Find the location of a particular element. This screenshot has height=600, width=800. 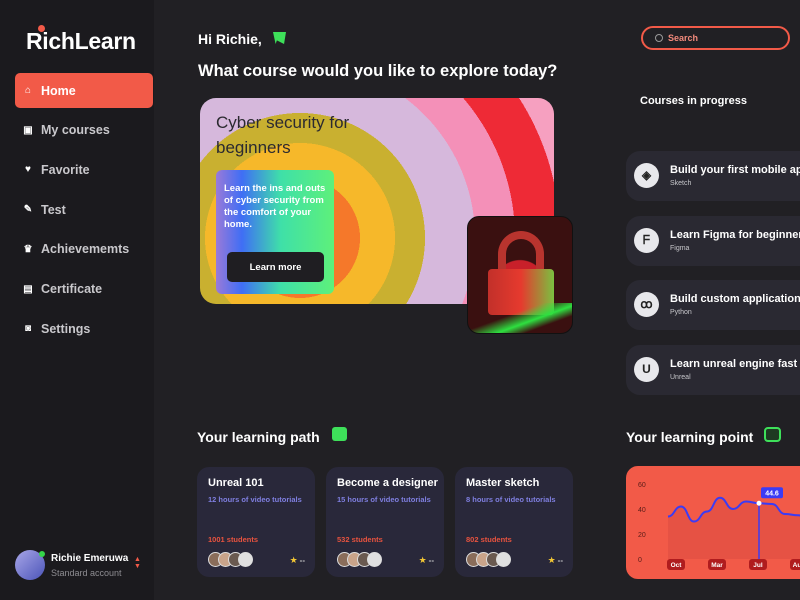

card-subtitle: 12 hours of video tutorials is located at coordinates (255, 499).